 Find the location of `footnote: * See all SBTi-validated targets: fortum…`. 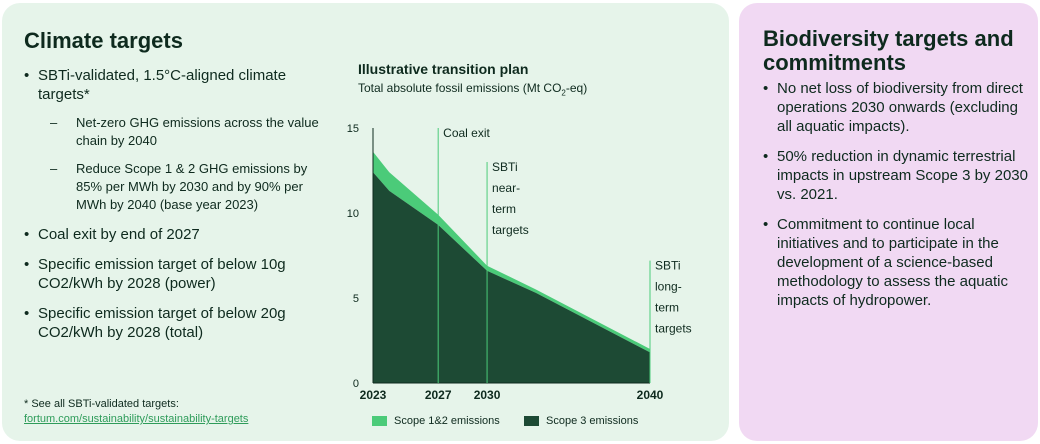

footnote: * See all SBTi-validated targets: fortum… is located at coordinates (136, 412).